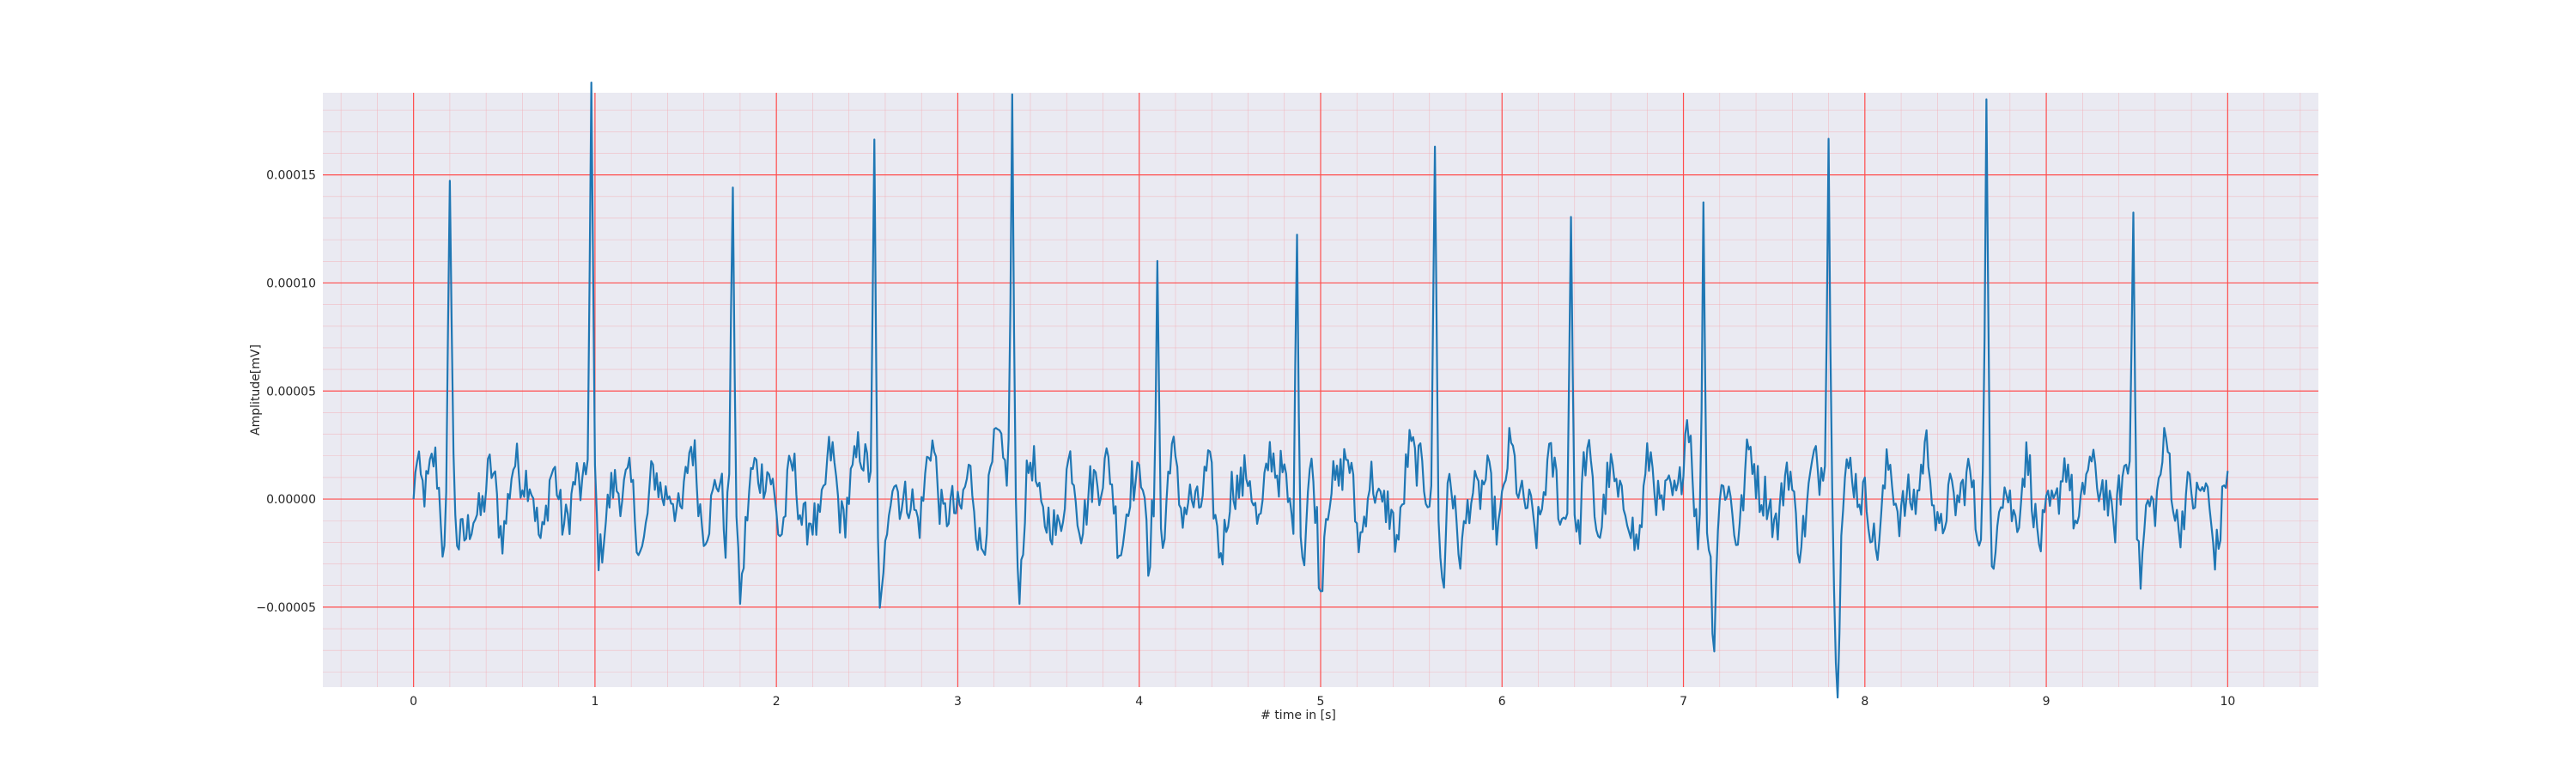  What do you see at coordinates (1683, 702) in the screenshot?
I see `x-tick-label: 7` at bounding box center [1683, 702].